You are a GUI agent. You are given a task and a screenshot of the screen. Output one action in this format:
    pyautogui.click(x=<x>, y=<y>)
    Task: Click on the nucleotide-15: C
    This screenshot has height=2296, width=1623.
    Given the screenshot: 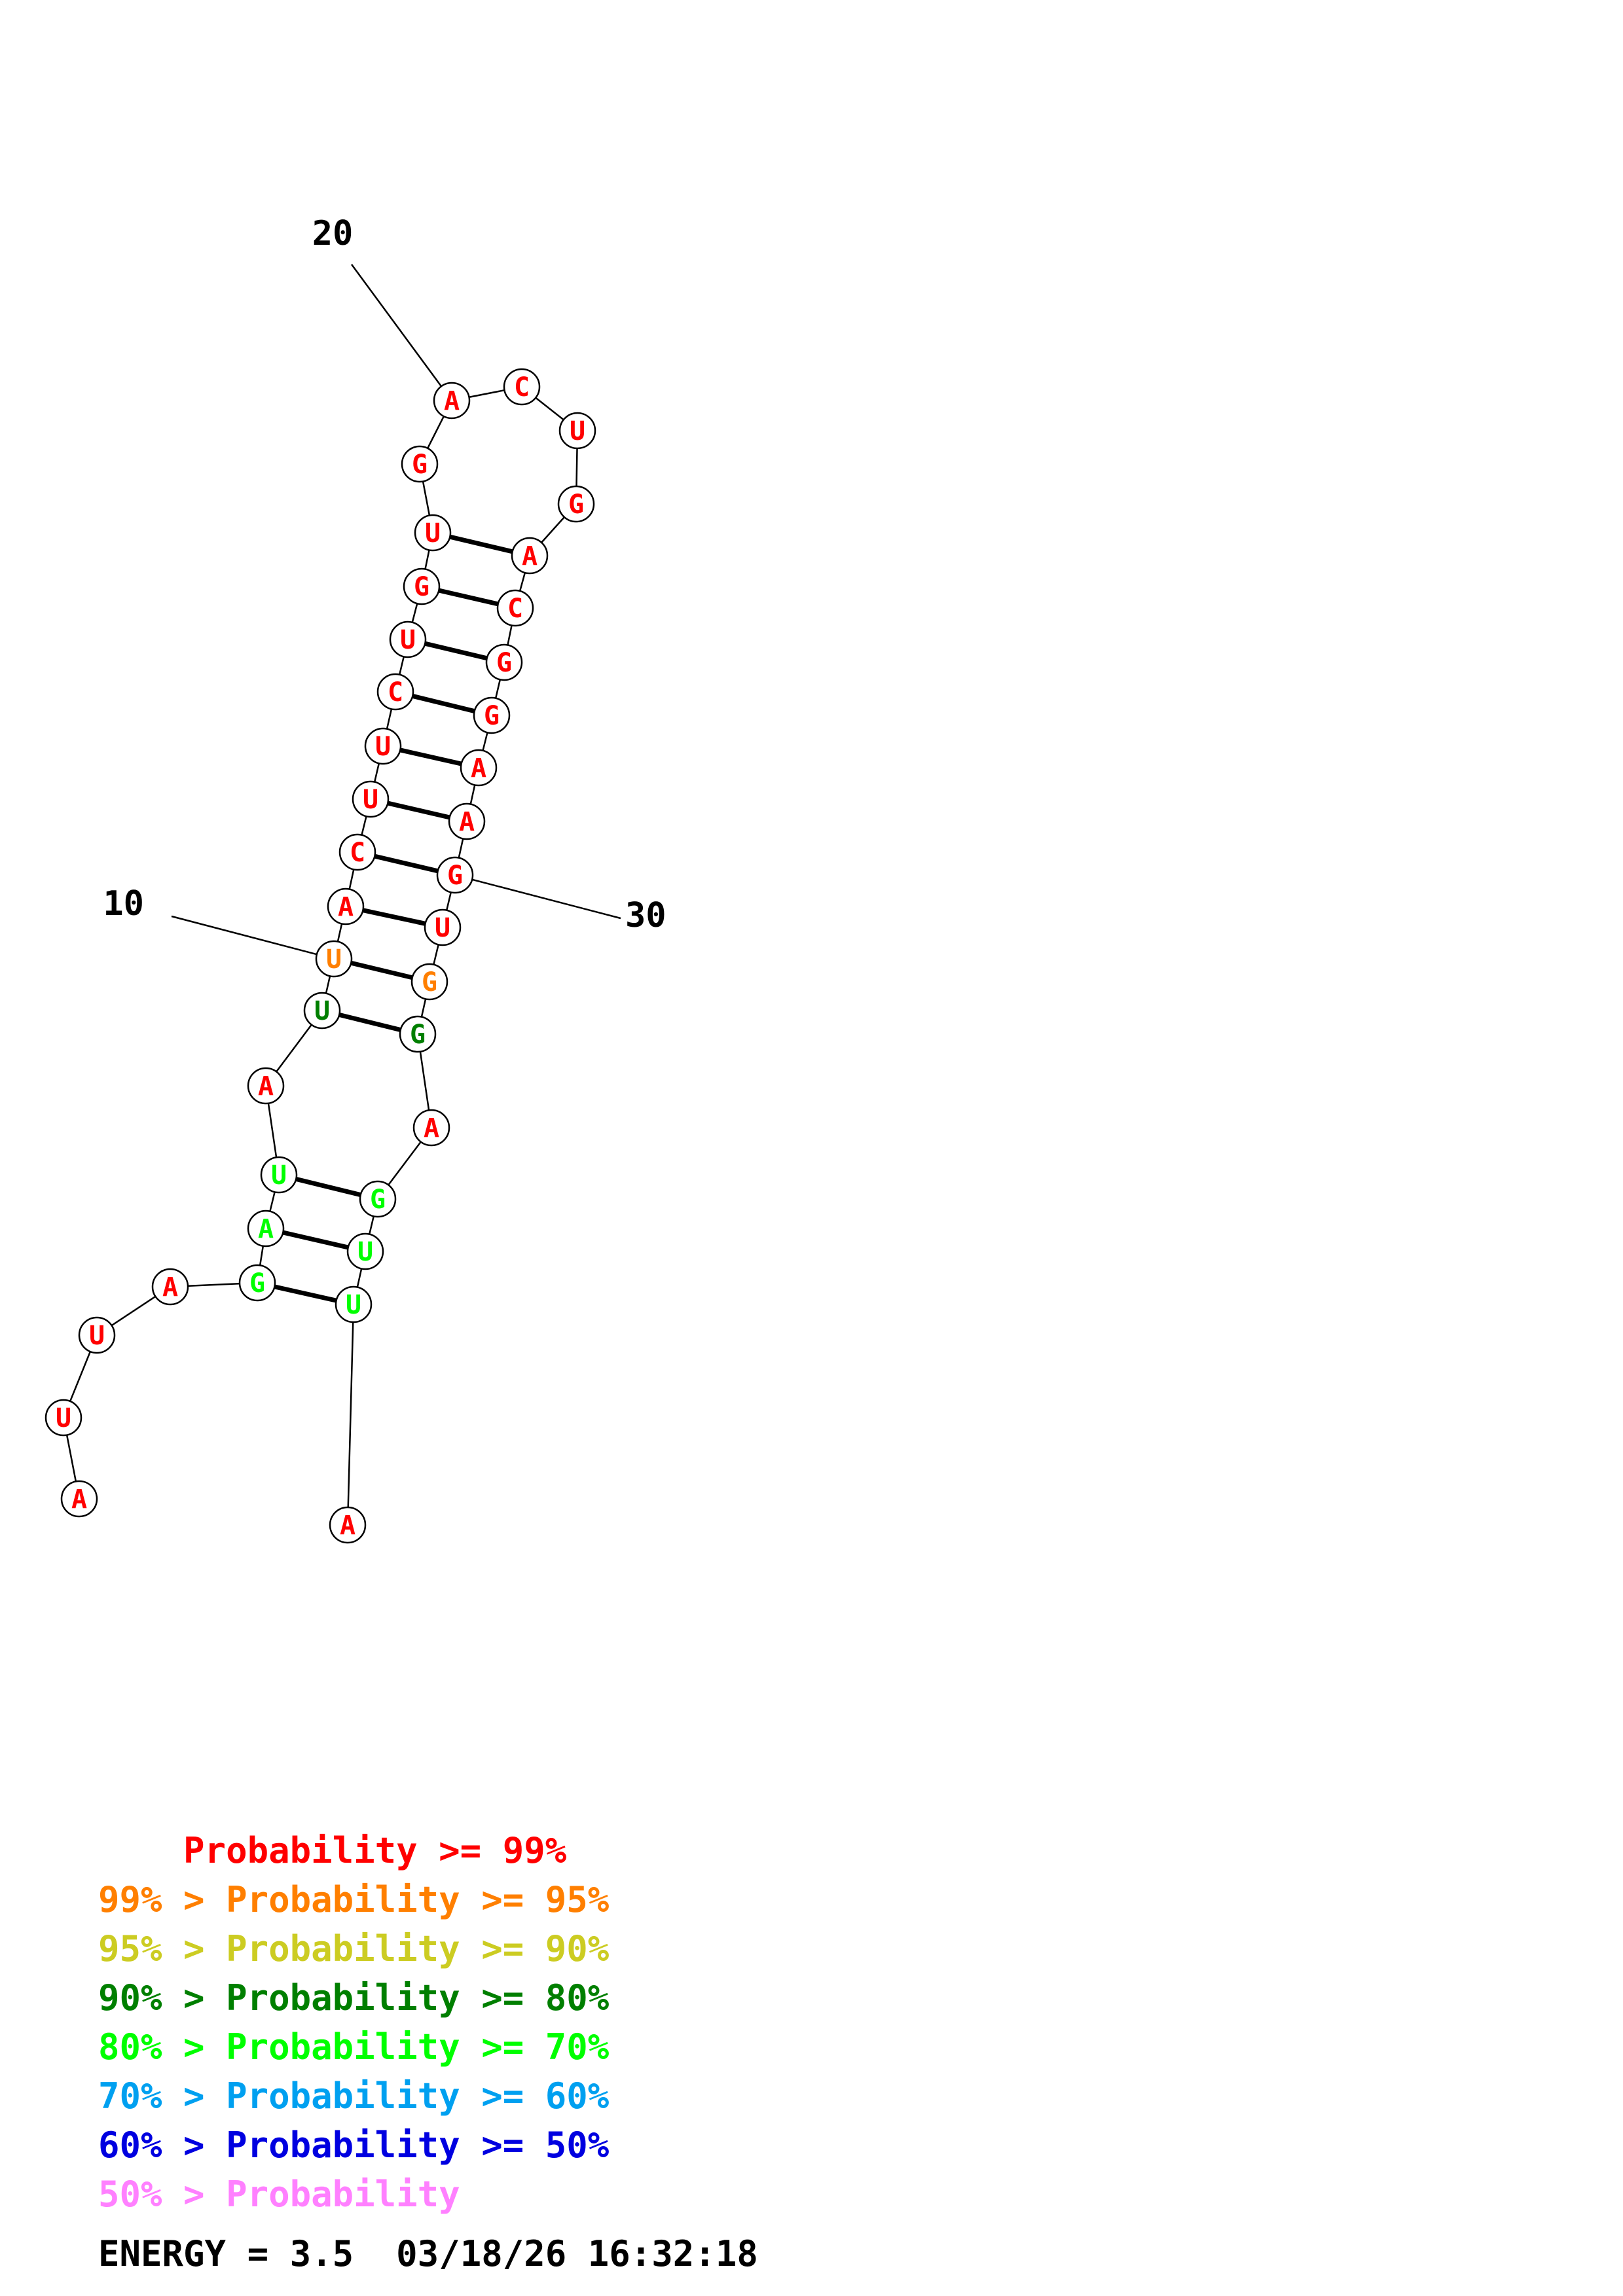 What is the action you would take?
    pyautogui.click(x=395, y=692)
    